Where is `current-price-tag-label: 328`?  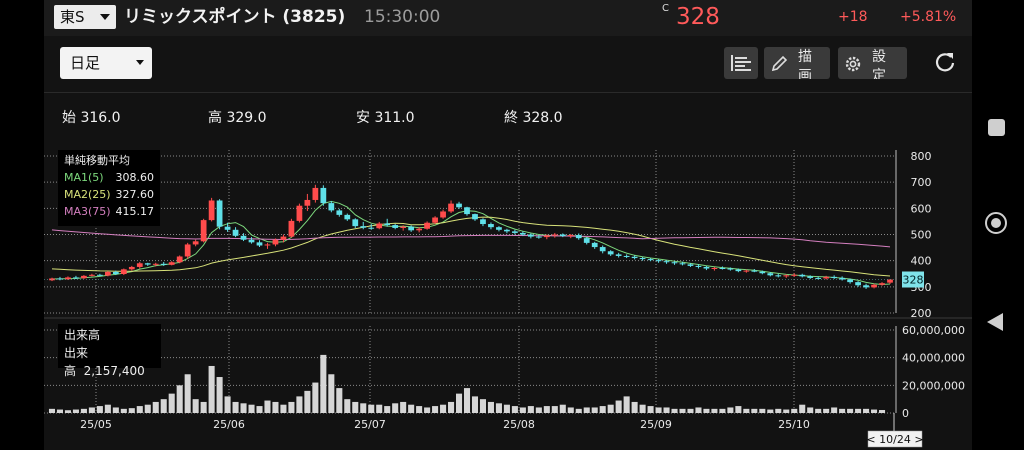
current-price-tag-label: 328 is located at coordinates (913, 280).